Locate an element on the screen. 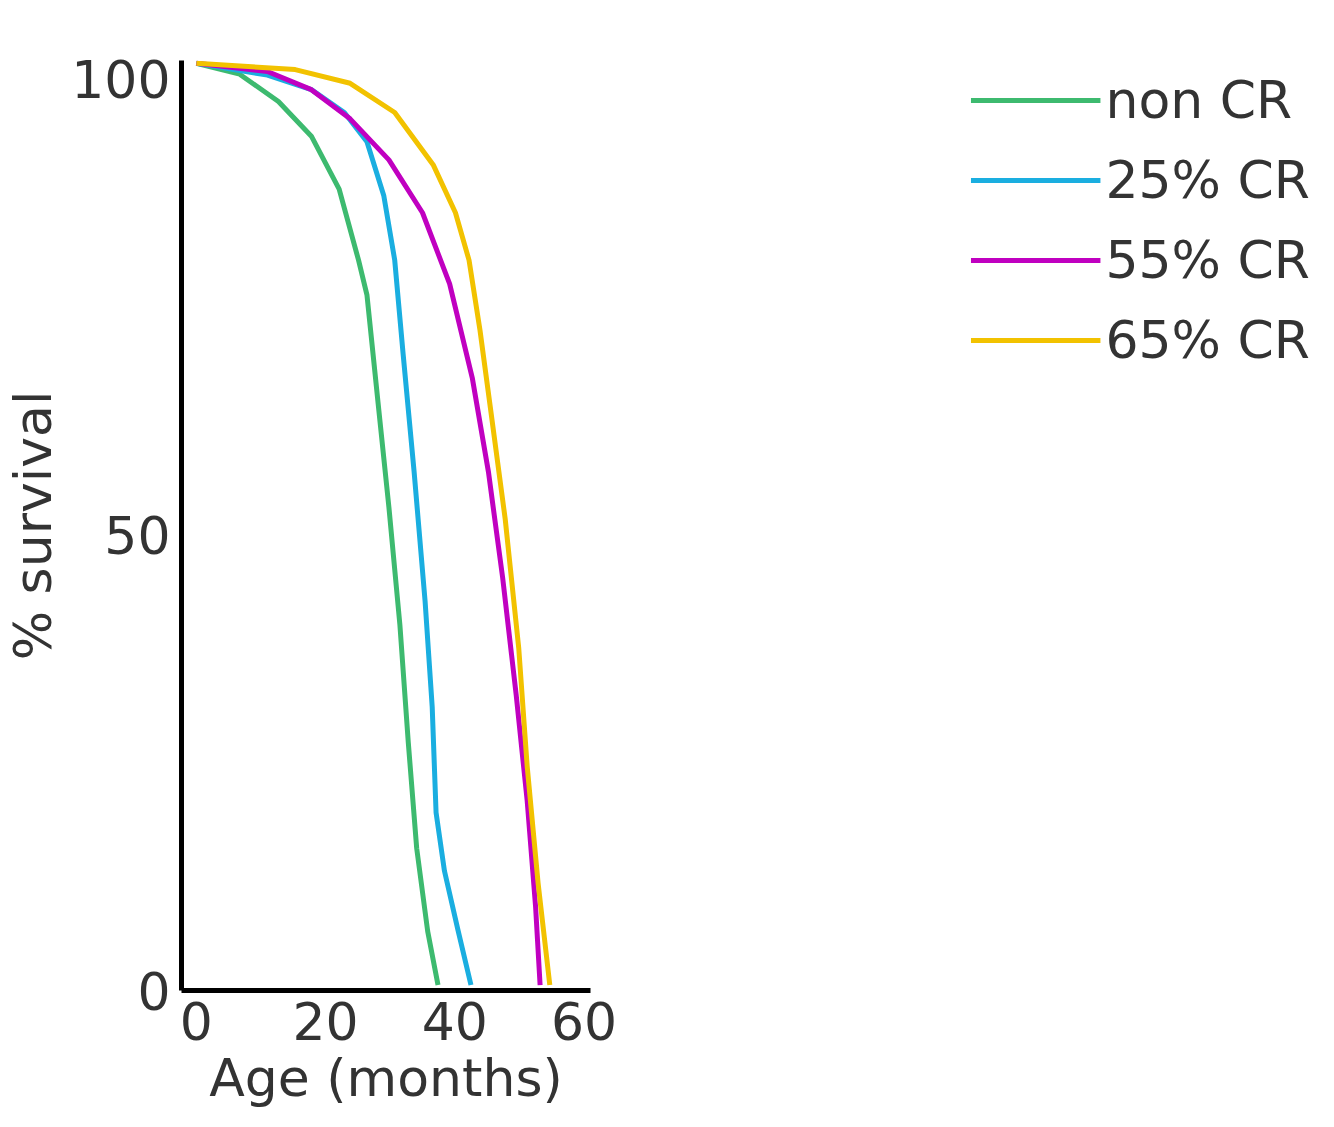 The image size is (1334, 1127). legend-label: non CR is located at coordinates (1199, 100).